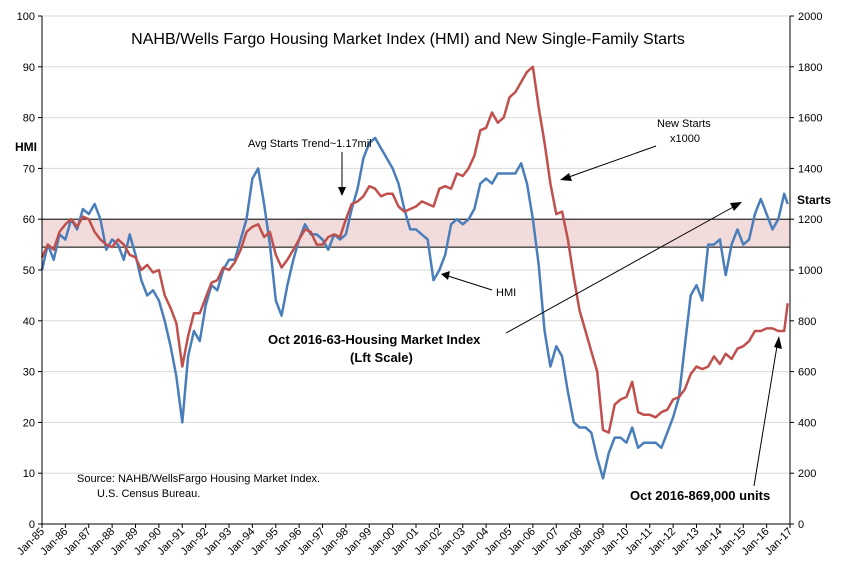 The image size is (861, 587). Describe the element at coordinates (810, 169) in the screenshot. I see `y-right-tick-label: 1400` at that location.